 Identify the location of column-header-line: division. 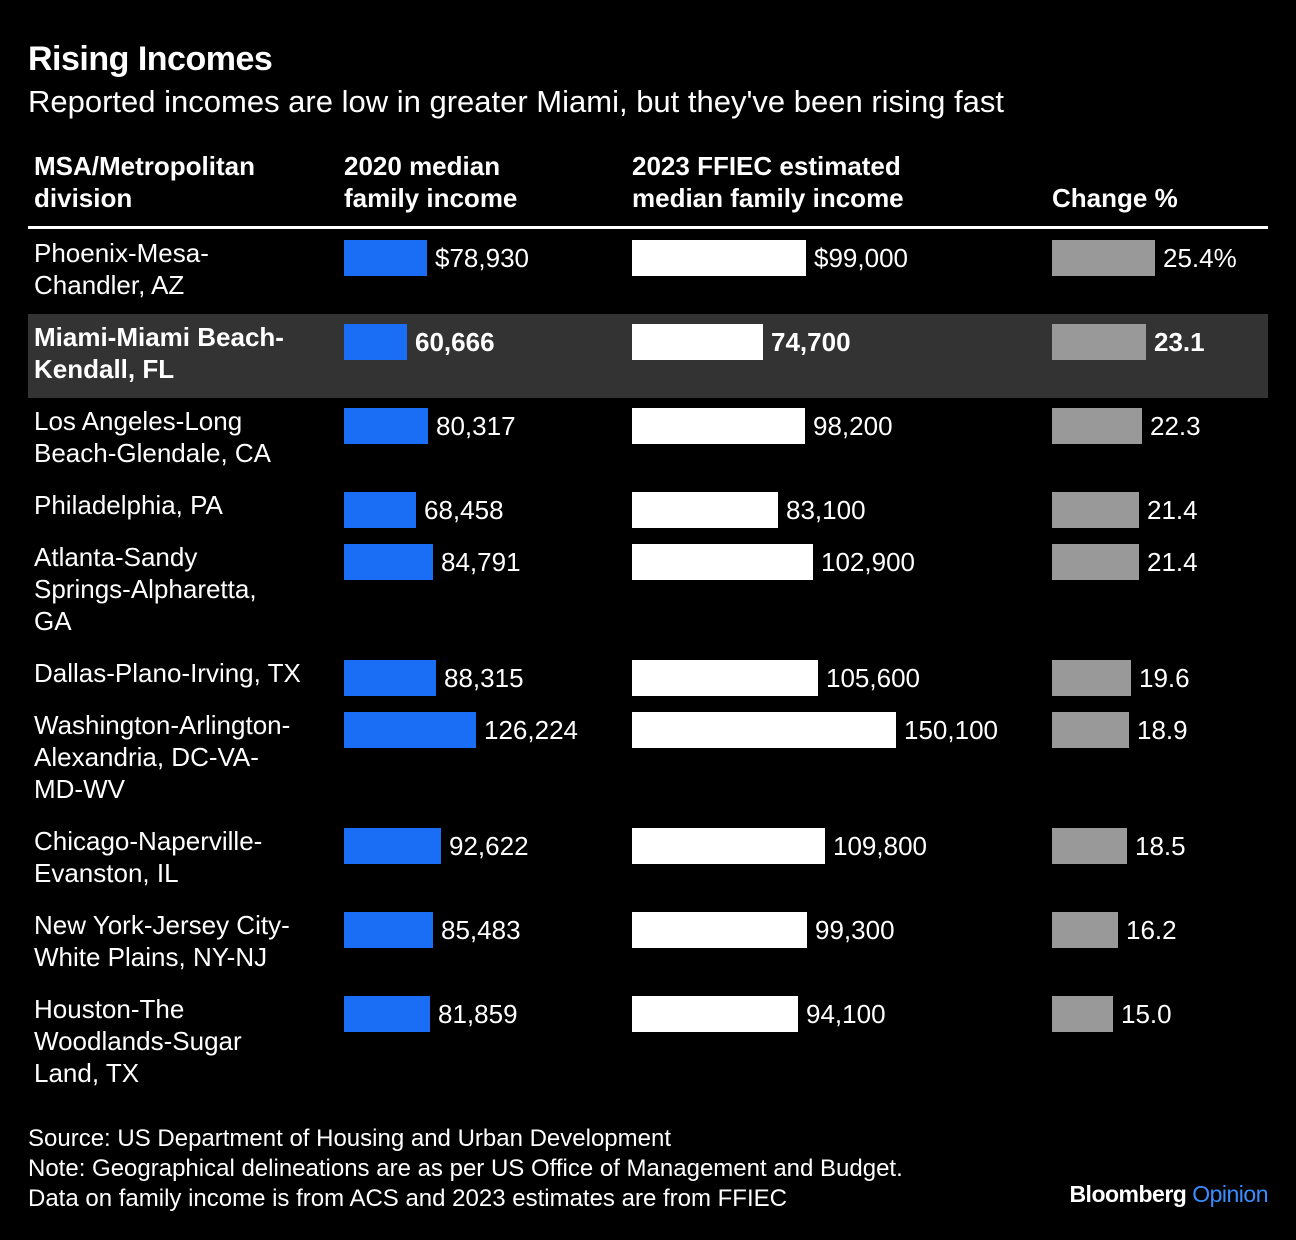
(83, 198).